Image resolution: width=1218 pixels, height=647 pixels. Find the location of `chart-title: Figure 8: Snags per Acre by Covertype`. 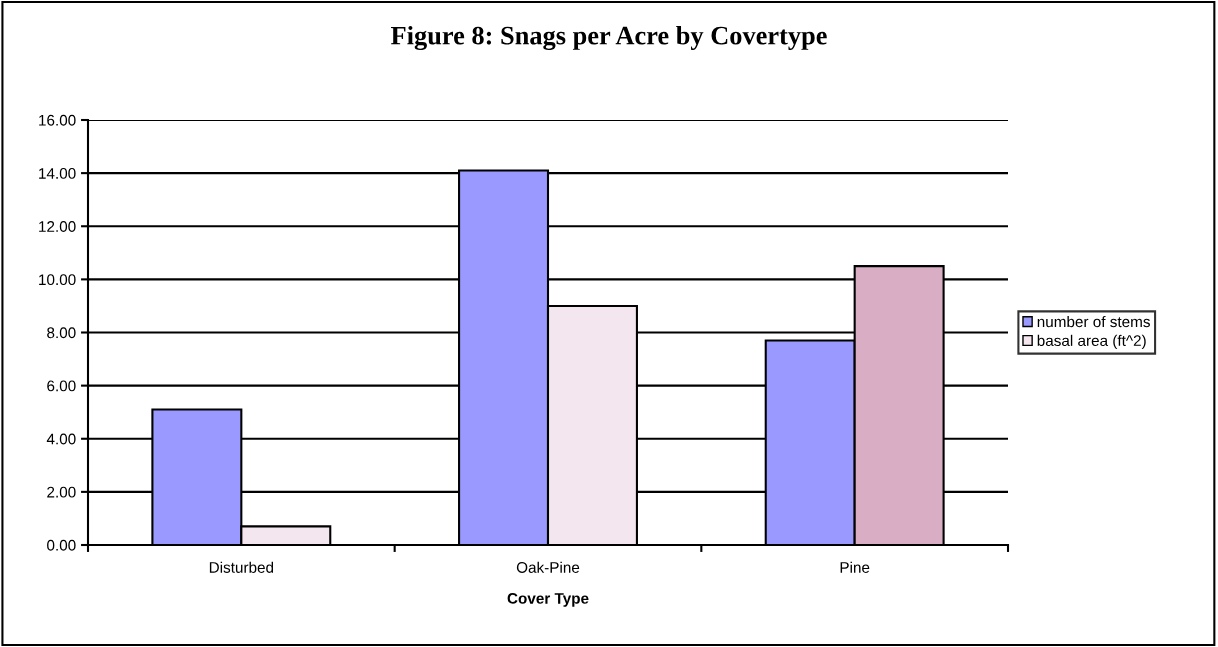

chart-title: Figure 8: Snags per Acre by Covertype is located at coordinates (609, 38).